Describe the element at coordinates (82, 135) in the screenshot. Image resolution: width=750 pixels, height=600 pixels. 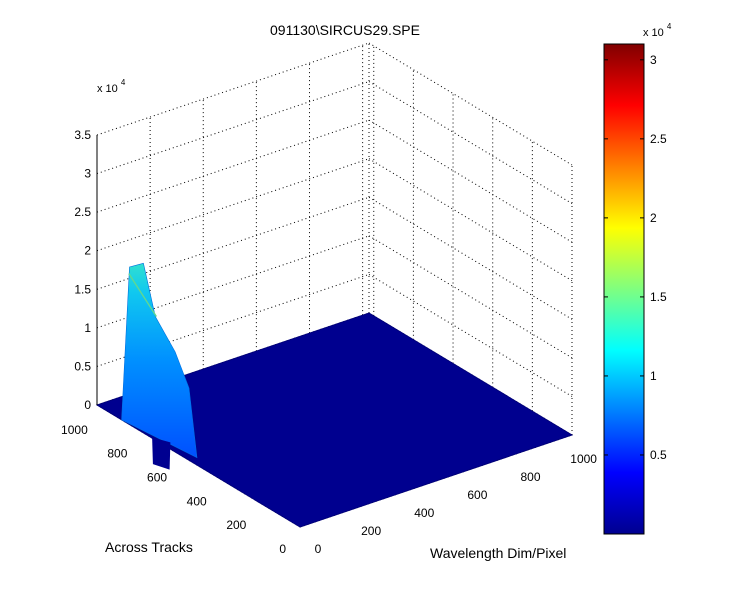
I see `z-tick-label: 3.5` at that location.